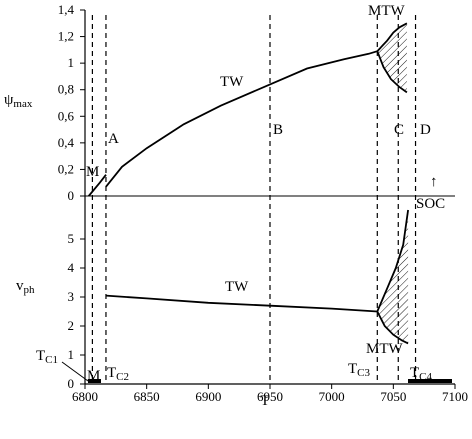  What do you see at coordinates (434, 182) in the screenshot?
I see `soc-arrow: ↑` at bounding box center [434, 182].